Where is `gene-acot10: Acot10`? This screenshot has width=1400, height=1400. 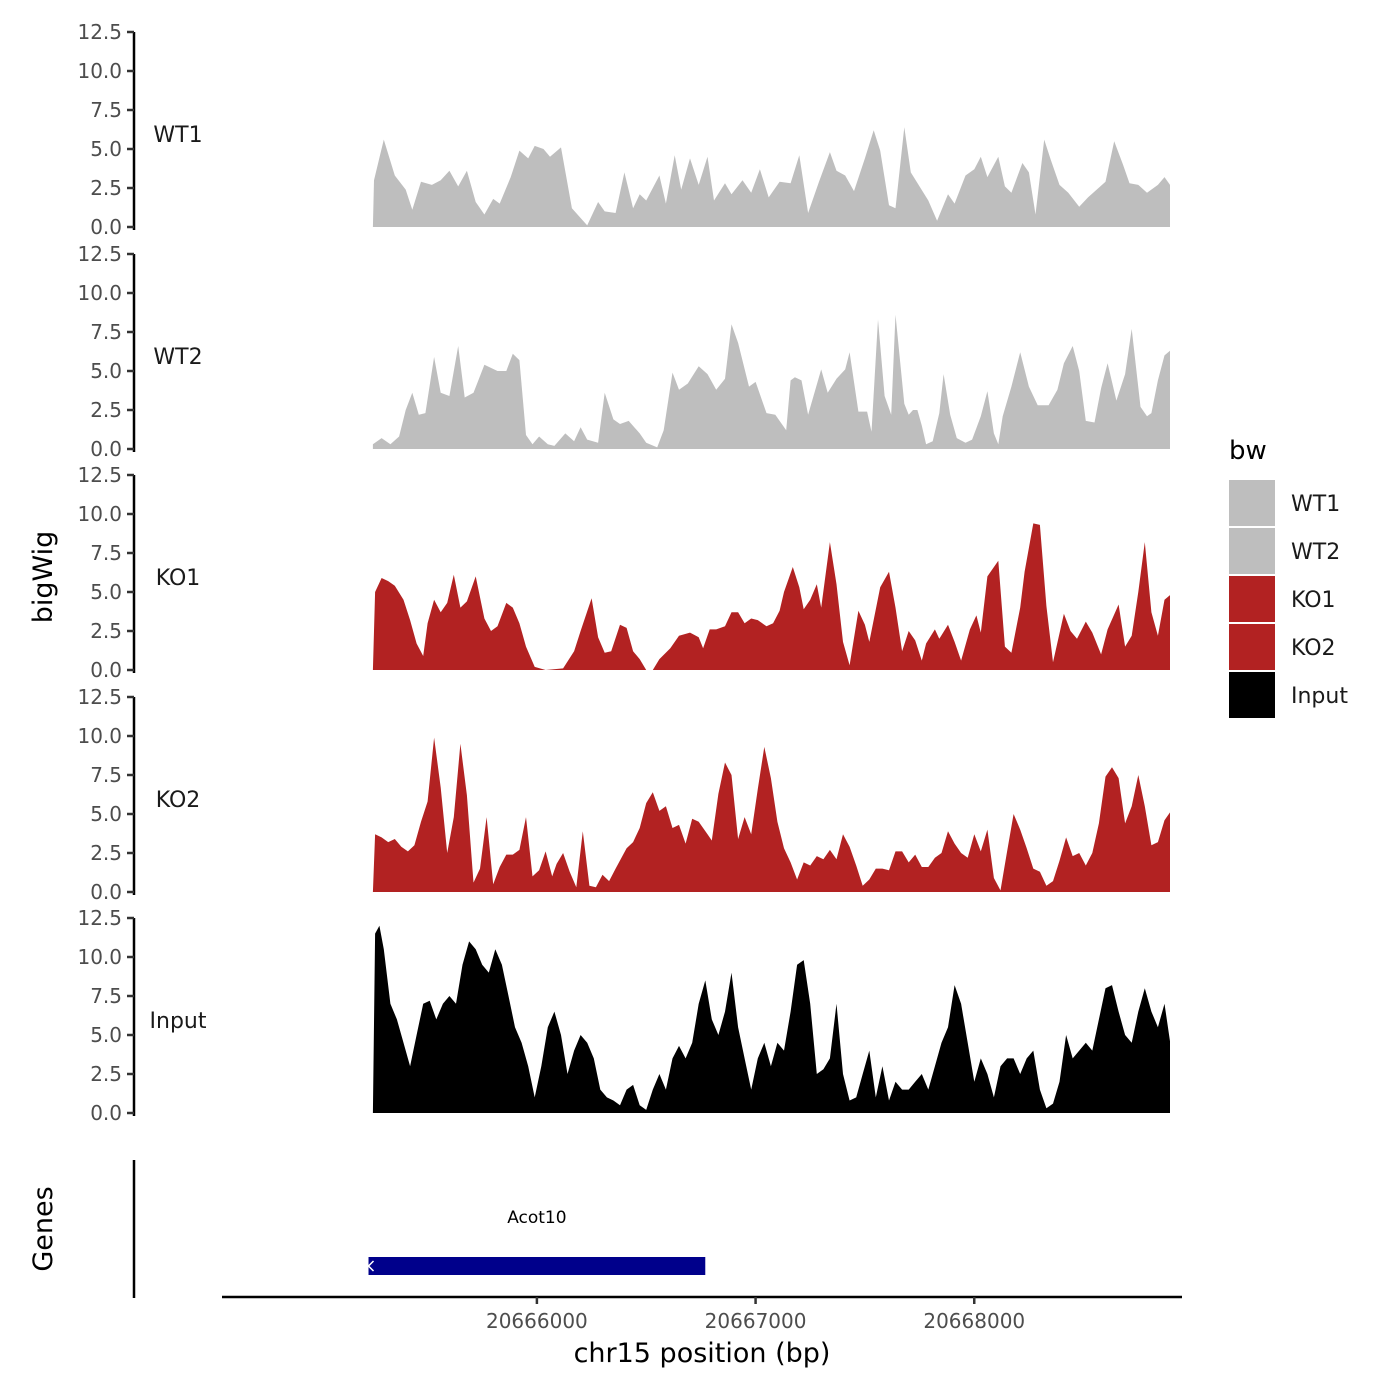 gene-acot10: Acot10 is located at coordinates (536, 1241).